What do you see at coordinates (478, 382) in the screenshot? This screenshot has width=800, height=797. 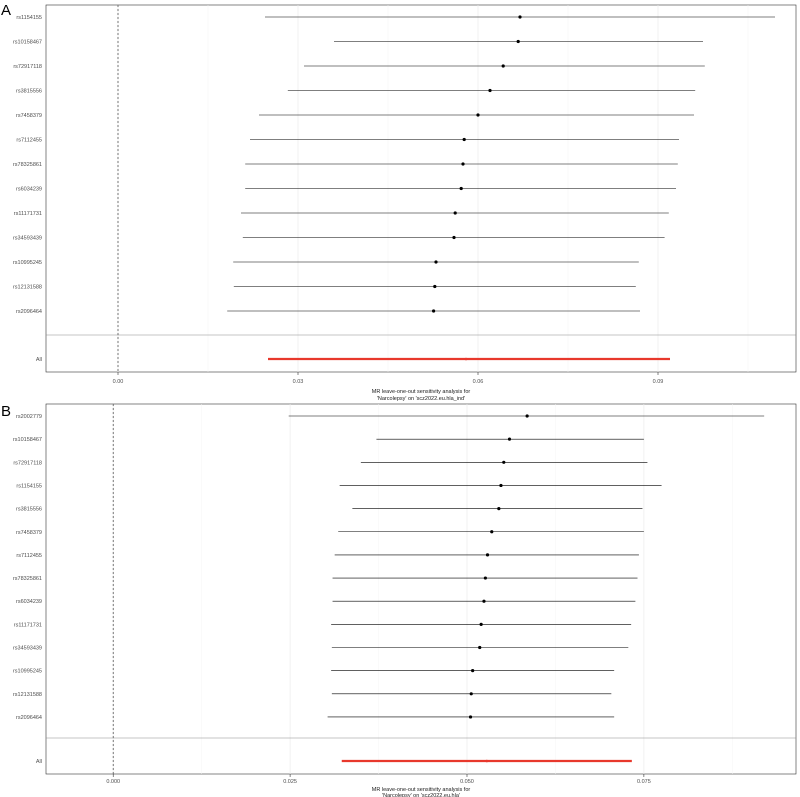 I see `x-tick-label: 0.06` at bounding box center [478, 382].